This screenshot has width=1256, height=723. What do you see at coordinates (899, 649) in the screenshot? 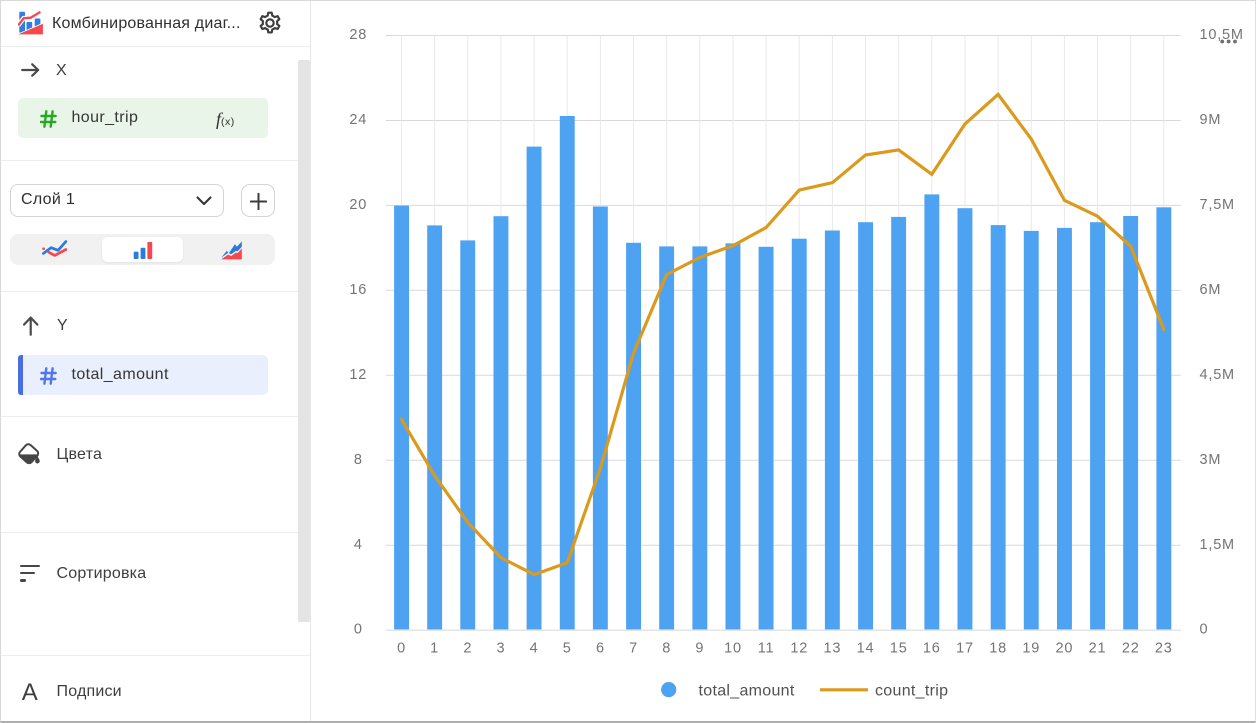
I see `svg-text: 15` at bounding box center [899, 649].